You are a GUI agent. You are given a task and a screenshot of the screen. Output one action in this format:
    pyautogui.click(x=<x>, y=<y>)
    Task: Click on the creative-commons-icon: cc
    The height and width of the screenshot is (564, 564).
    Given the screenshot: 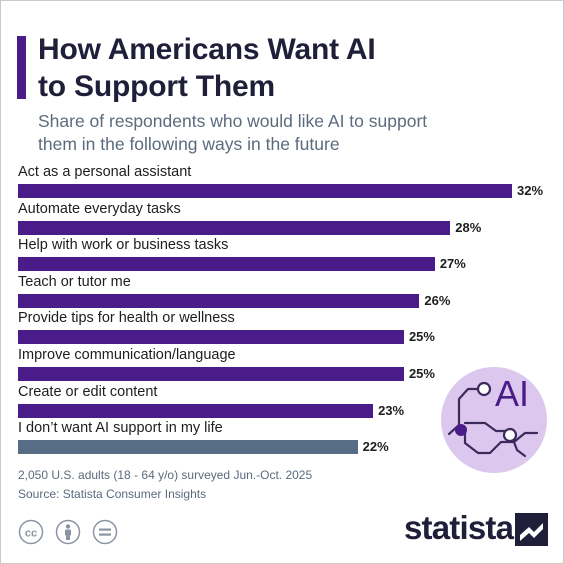 What is the action you would take?
    pyautogui.click(x=31, y=532)
    